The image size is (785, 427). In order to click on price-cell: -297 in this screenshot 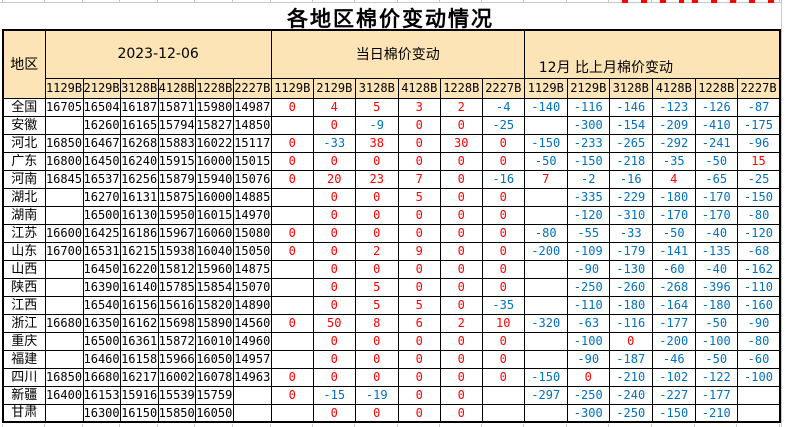, I will do `click(545, 395)`.